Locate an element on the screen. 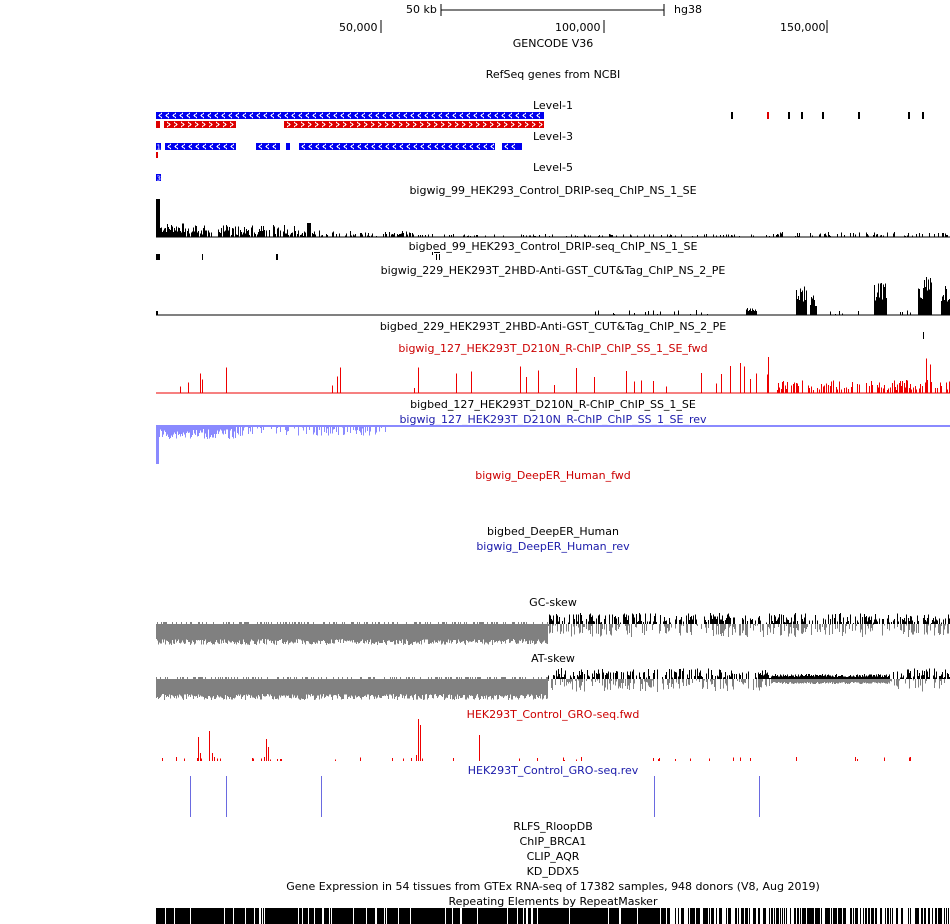 This screenshot has height=924, width=950. ruler-scale-label: 50 kb is located at coordinates (421, 9).